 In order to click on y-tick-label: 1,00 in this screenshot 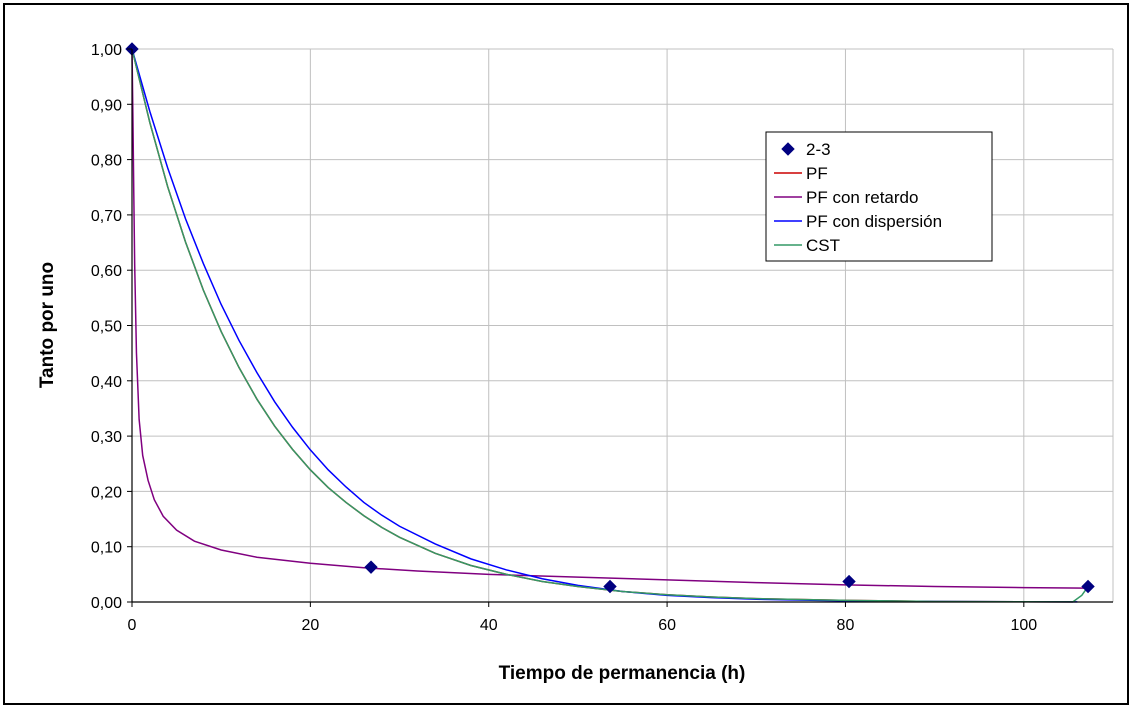, I will do `click(106, 50)`.